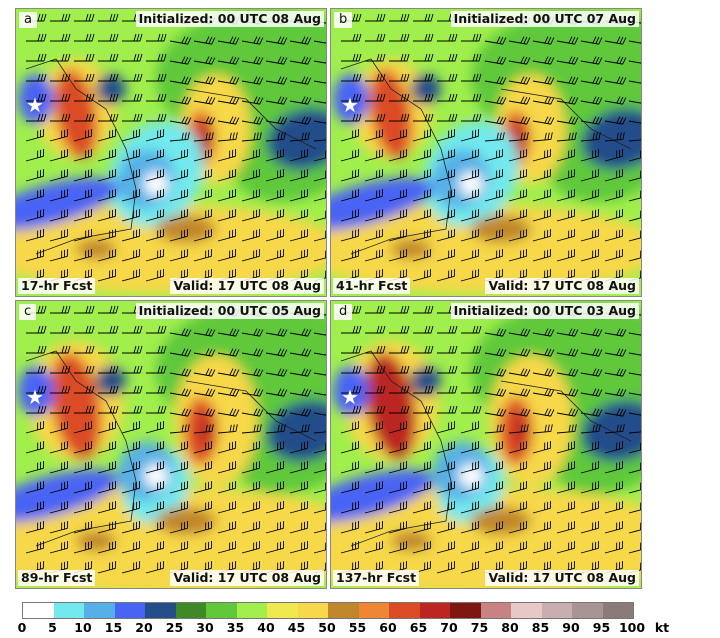 The width and height of the screenshot is (720, 638). I want to click on panel-letter-label: d, so click(343, 312).